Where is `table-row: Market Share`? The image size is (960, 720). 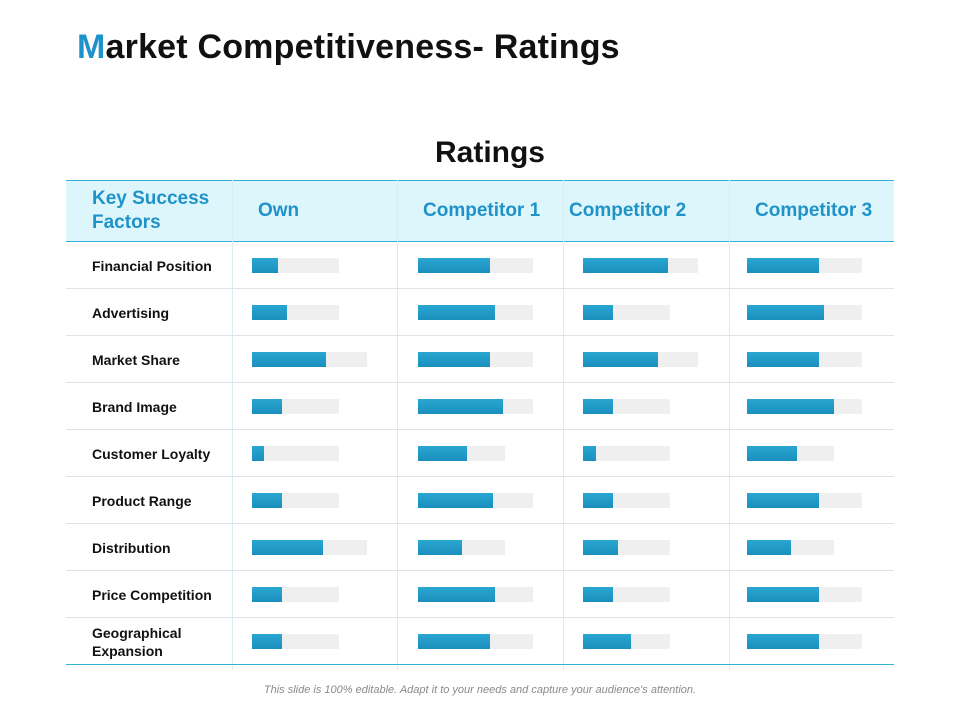 table-row: Market Share is located at coordinates (480, 359).